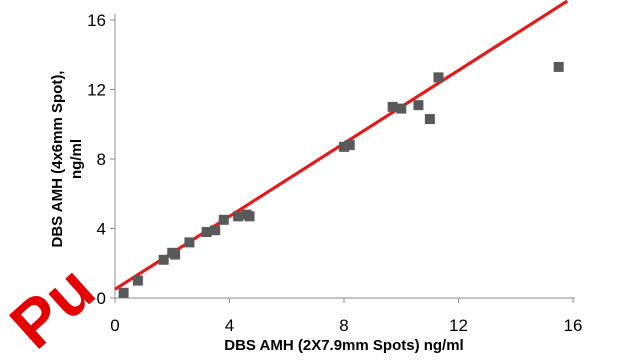 The image size is (626, 360). Describe the element at coordinates (573, 325) in the screenshot. I see `x-tick-label: 16` at that location.